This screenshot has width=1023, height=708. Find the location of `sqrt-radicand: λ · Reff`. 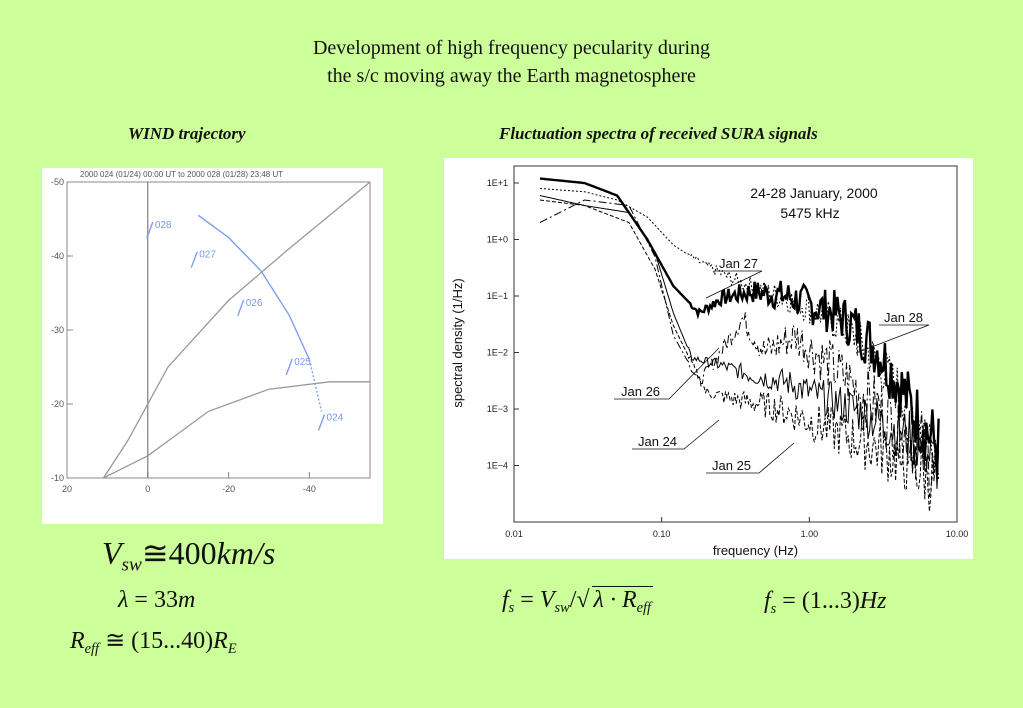

sqrt-radicand: λ · Reff is located at coordinates (622, 601).